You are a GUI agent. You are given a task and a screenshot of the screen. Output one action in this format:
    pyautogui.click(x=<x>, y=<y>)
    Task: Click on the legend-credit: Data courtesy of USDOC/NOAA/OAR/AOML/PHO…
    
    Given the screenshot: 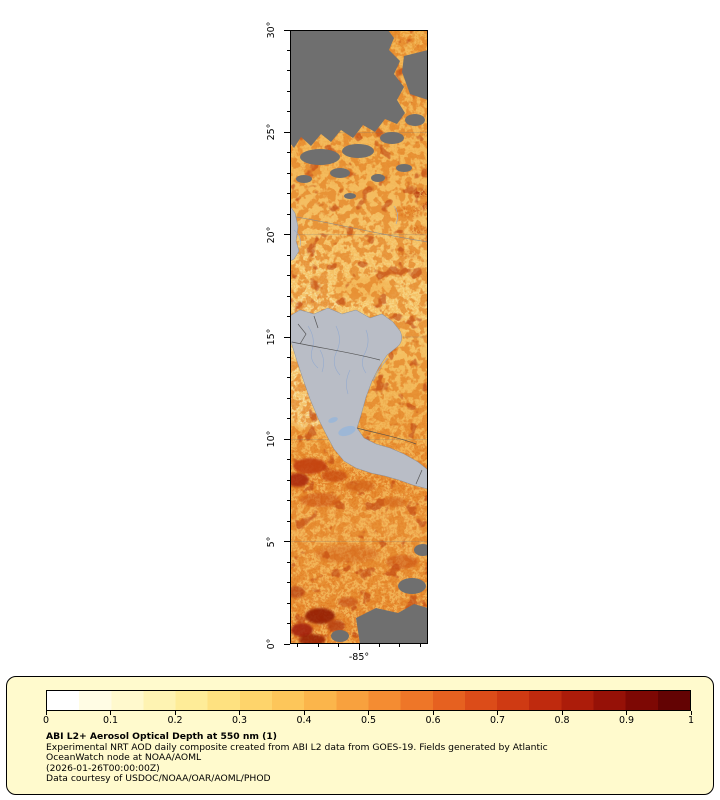 What is the action you would take?
    pyautogui.click(x=158, y=779)
    